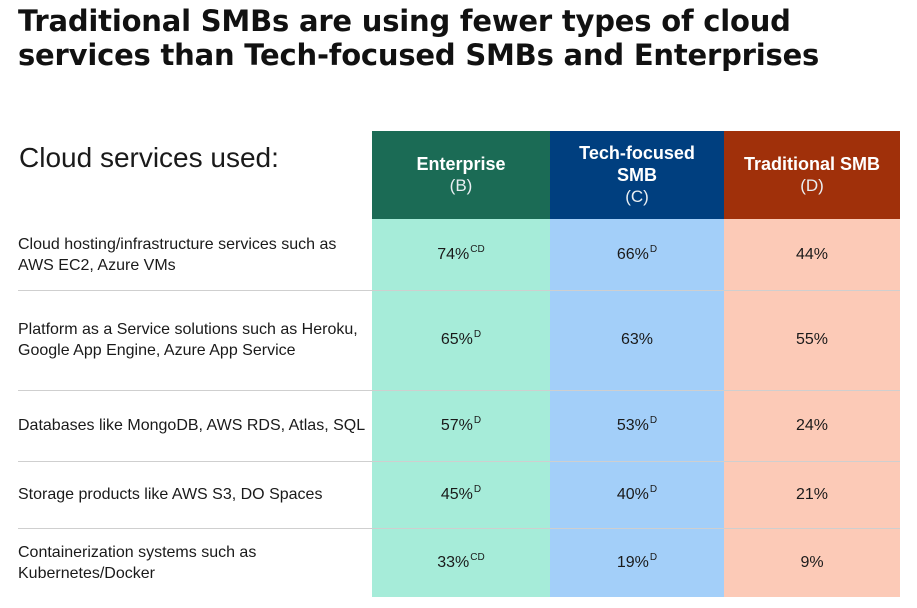 The width and height of the screenshot is (917, 608). I want to click on cell-value: 33%, so click(453, 562).